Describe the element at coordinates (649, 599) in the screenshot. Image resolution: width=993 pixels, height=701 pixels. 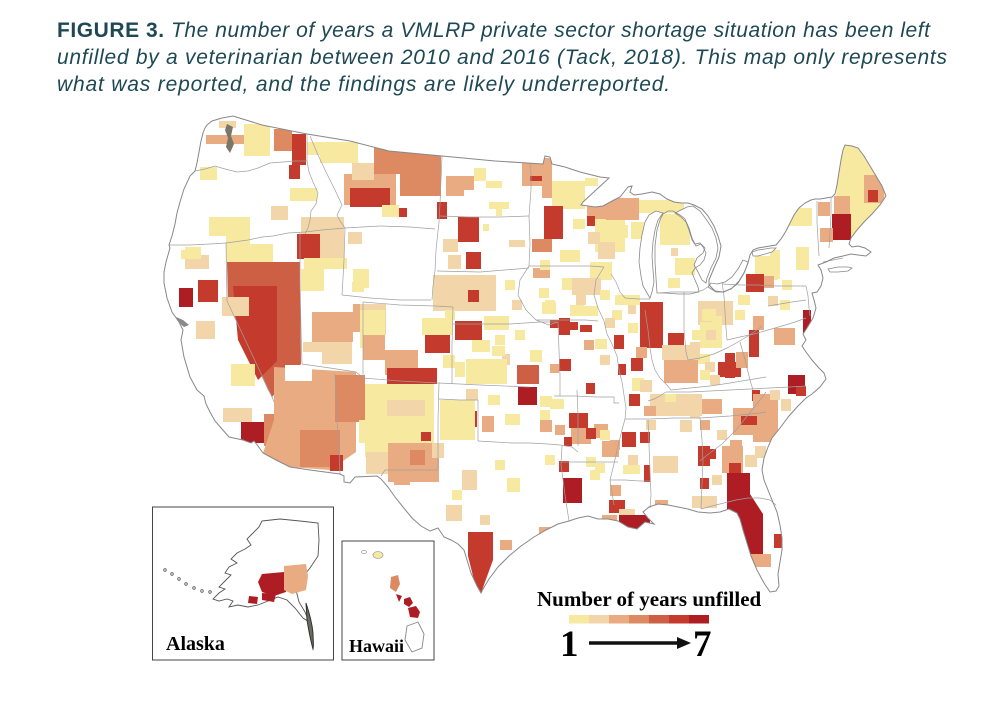
I see `svg-text: Number of years unfilled` at that location.